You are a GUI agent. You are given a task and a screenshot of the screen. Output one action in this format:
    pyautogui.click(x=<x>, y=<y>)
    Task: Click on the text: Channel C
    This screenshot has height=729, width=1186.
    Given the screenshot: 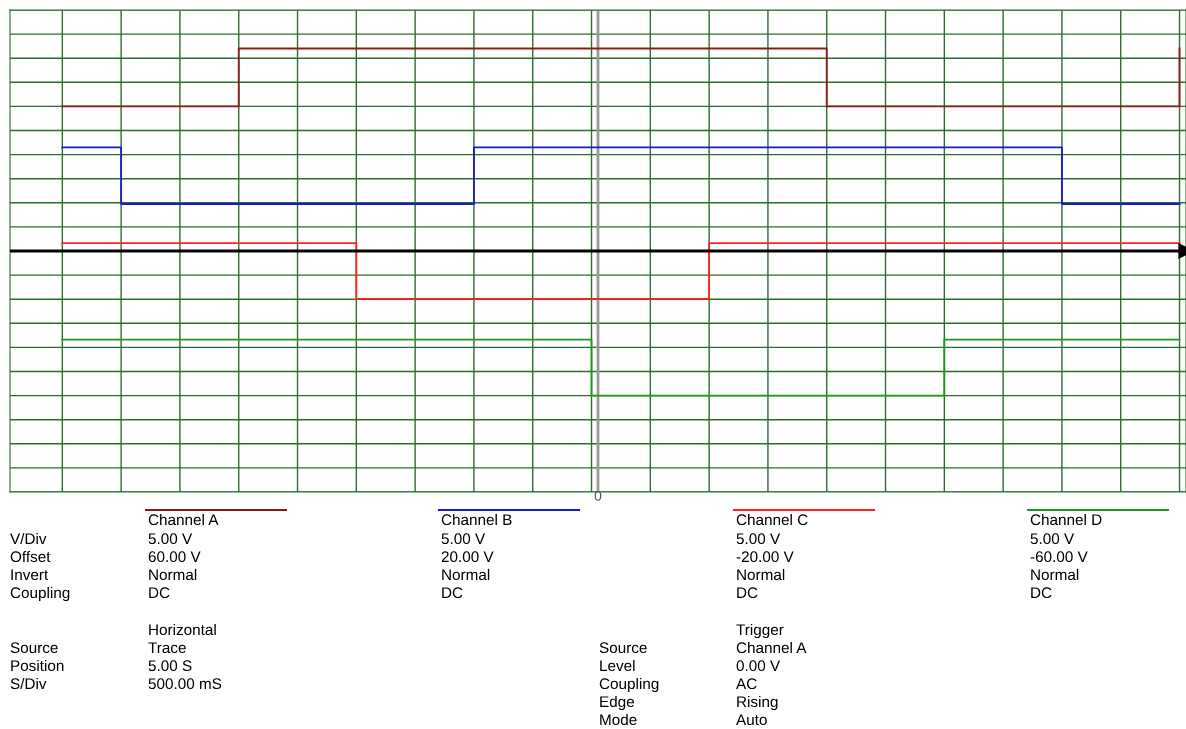 What is the action you would take?
    pyautogui.click(x=772, y=519)
    